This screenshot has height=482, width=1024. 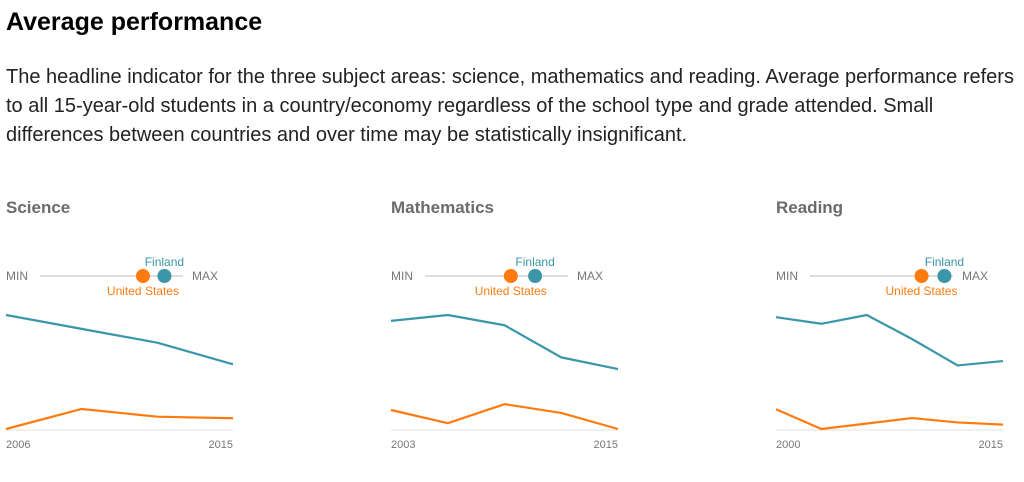 I want to click on x-tick-label-start: 2006, so click(x=18, y=445).